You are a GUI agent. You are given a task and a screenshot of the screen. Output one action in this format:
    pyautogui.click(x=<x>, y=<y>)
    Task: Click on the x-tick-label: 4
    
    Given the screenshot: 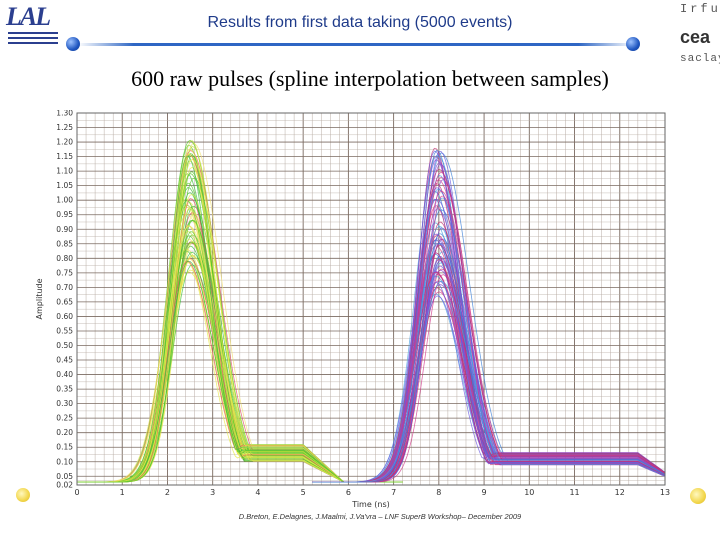 What is the action you would take?
    pyautogui.click(x=257, y=492)
    